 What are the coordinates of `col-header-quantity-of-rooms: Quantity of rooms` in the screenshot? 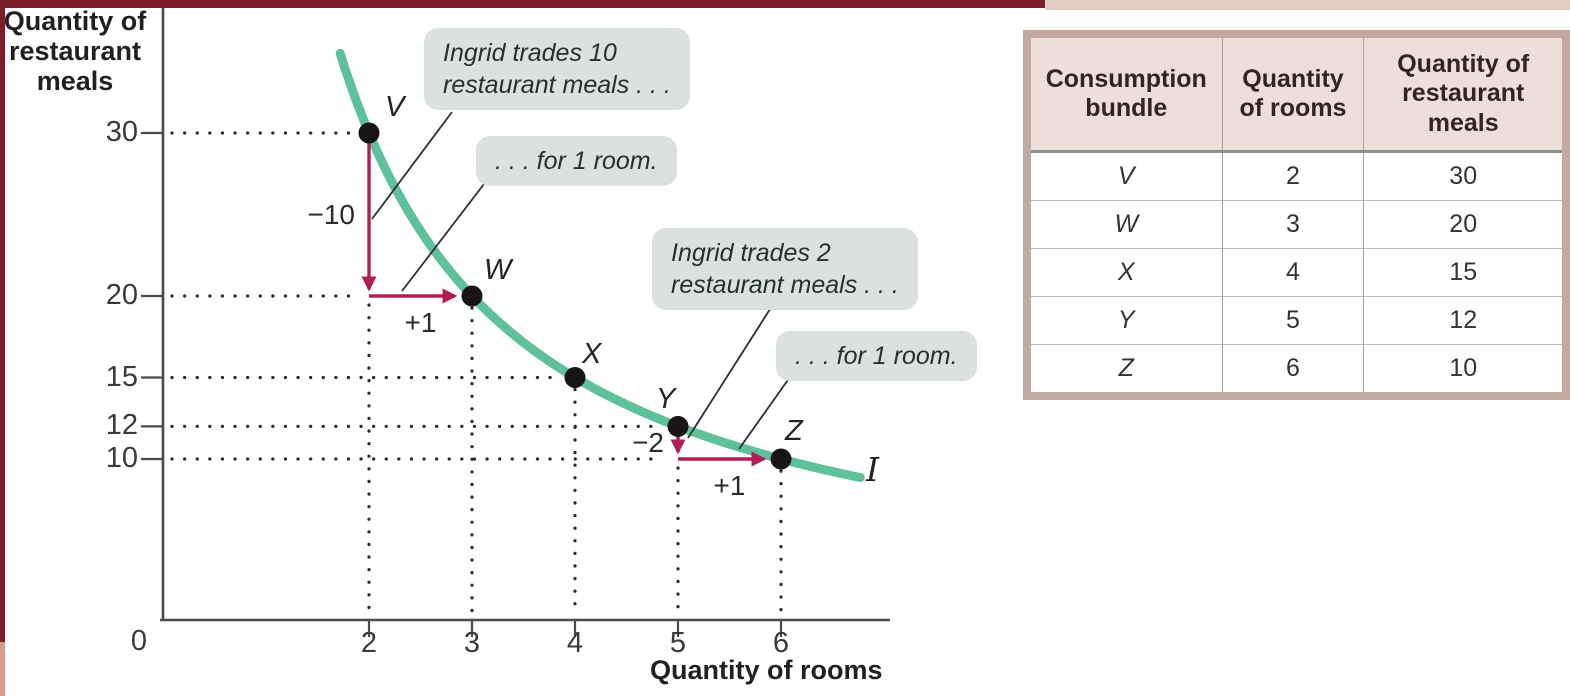 It's located at (1292, 93).